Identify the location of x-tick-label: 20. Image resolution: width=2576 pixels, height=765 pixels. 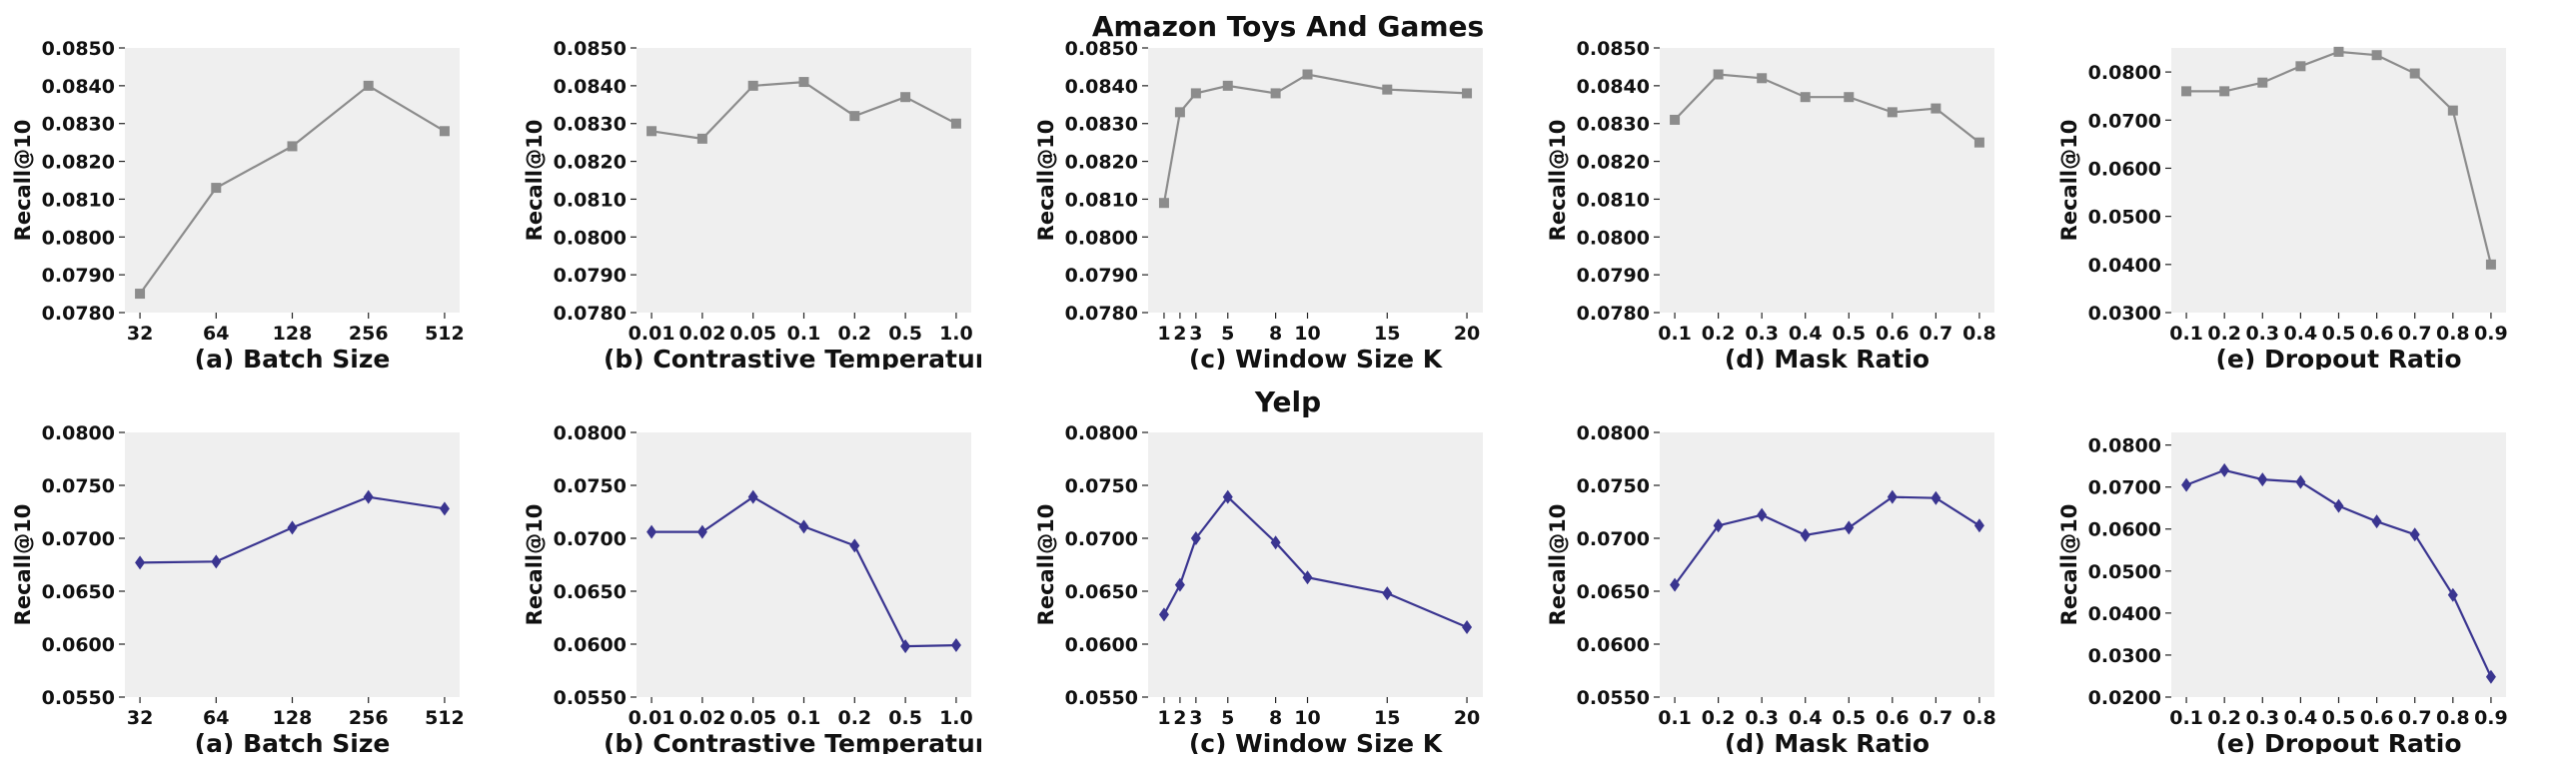
(1467, 718).